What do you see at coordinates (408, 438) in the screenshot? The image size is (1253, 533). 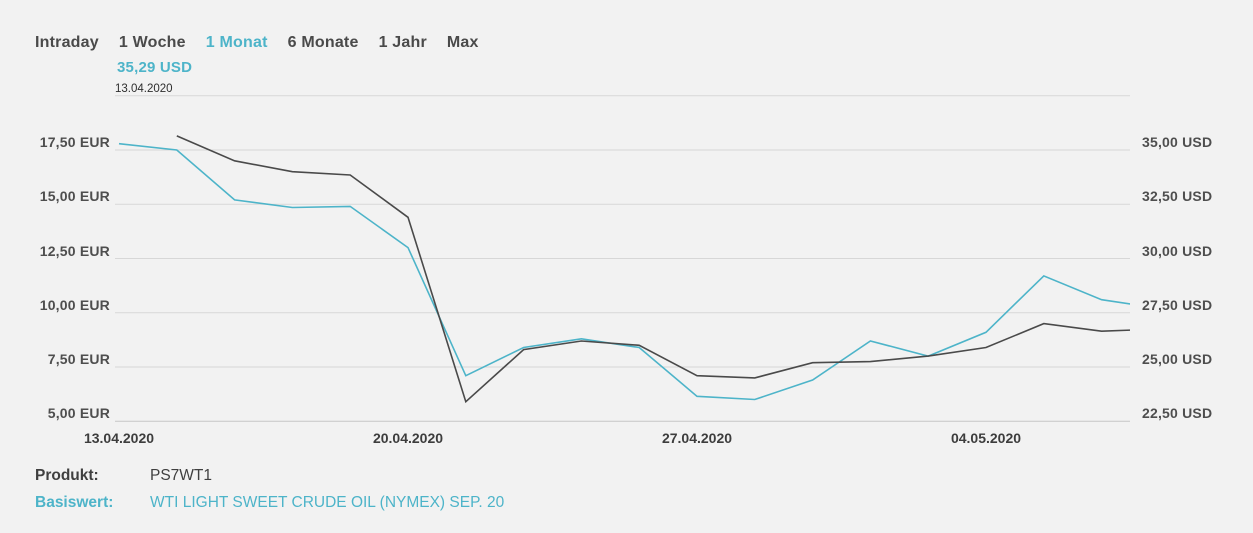 I see `x-axis-label: 20.04.2020` at bounding box center [408, 438].